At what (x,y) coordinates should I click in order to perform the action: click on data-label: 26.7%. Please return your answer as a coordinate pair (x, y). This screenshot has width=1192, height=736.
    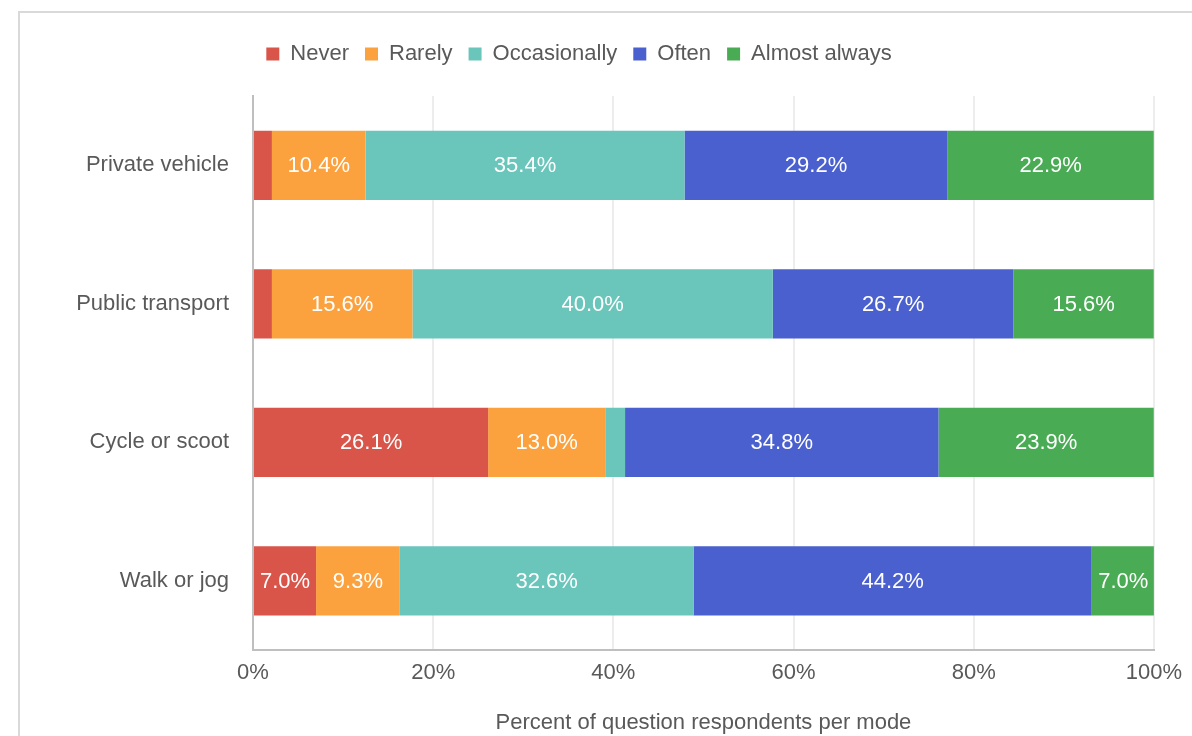
    Looking at the image, I should click on (893, 303).